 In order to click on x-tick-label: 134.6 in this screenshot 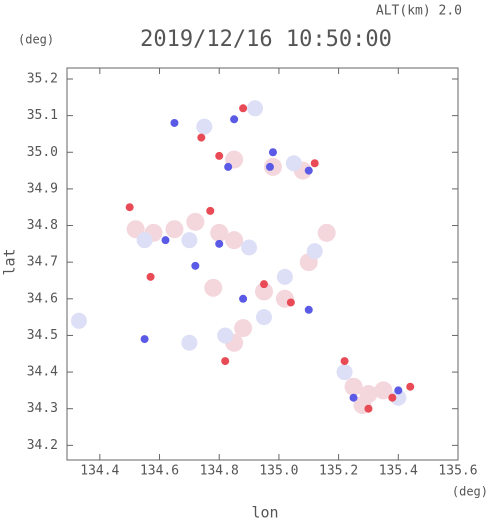, I will do `click(159, 471)`.